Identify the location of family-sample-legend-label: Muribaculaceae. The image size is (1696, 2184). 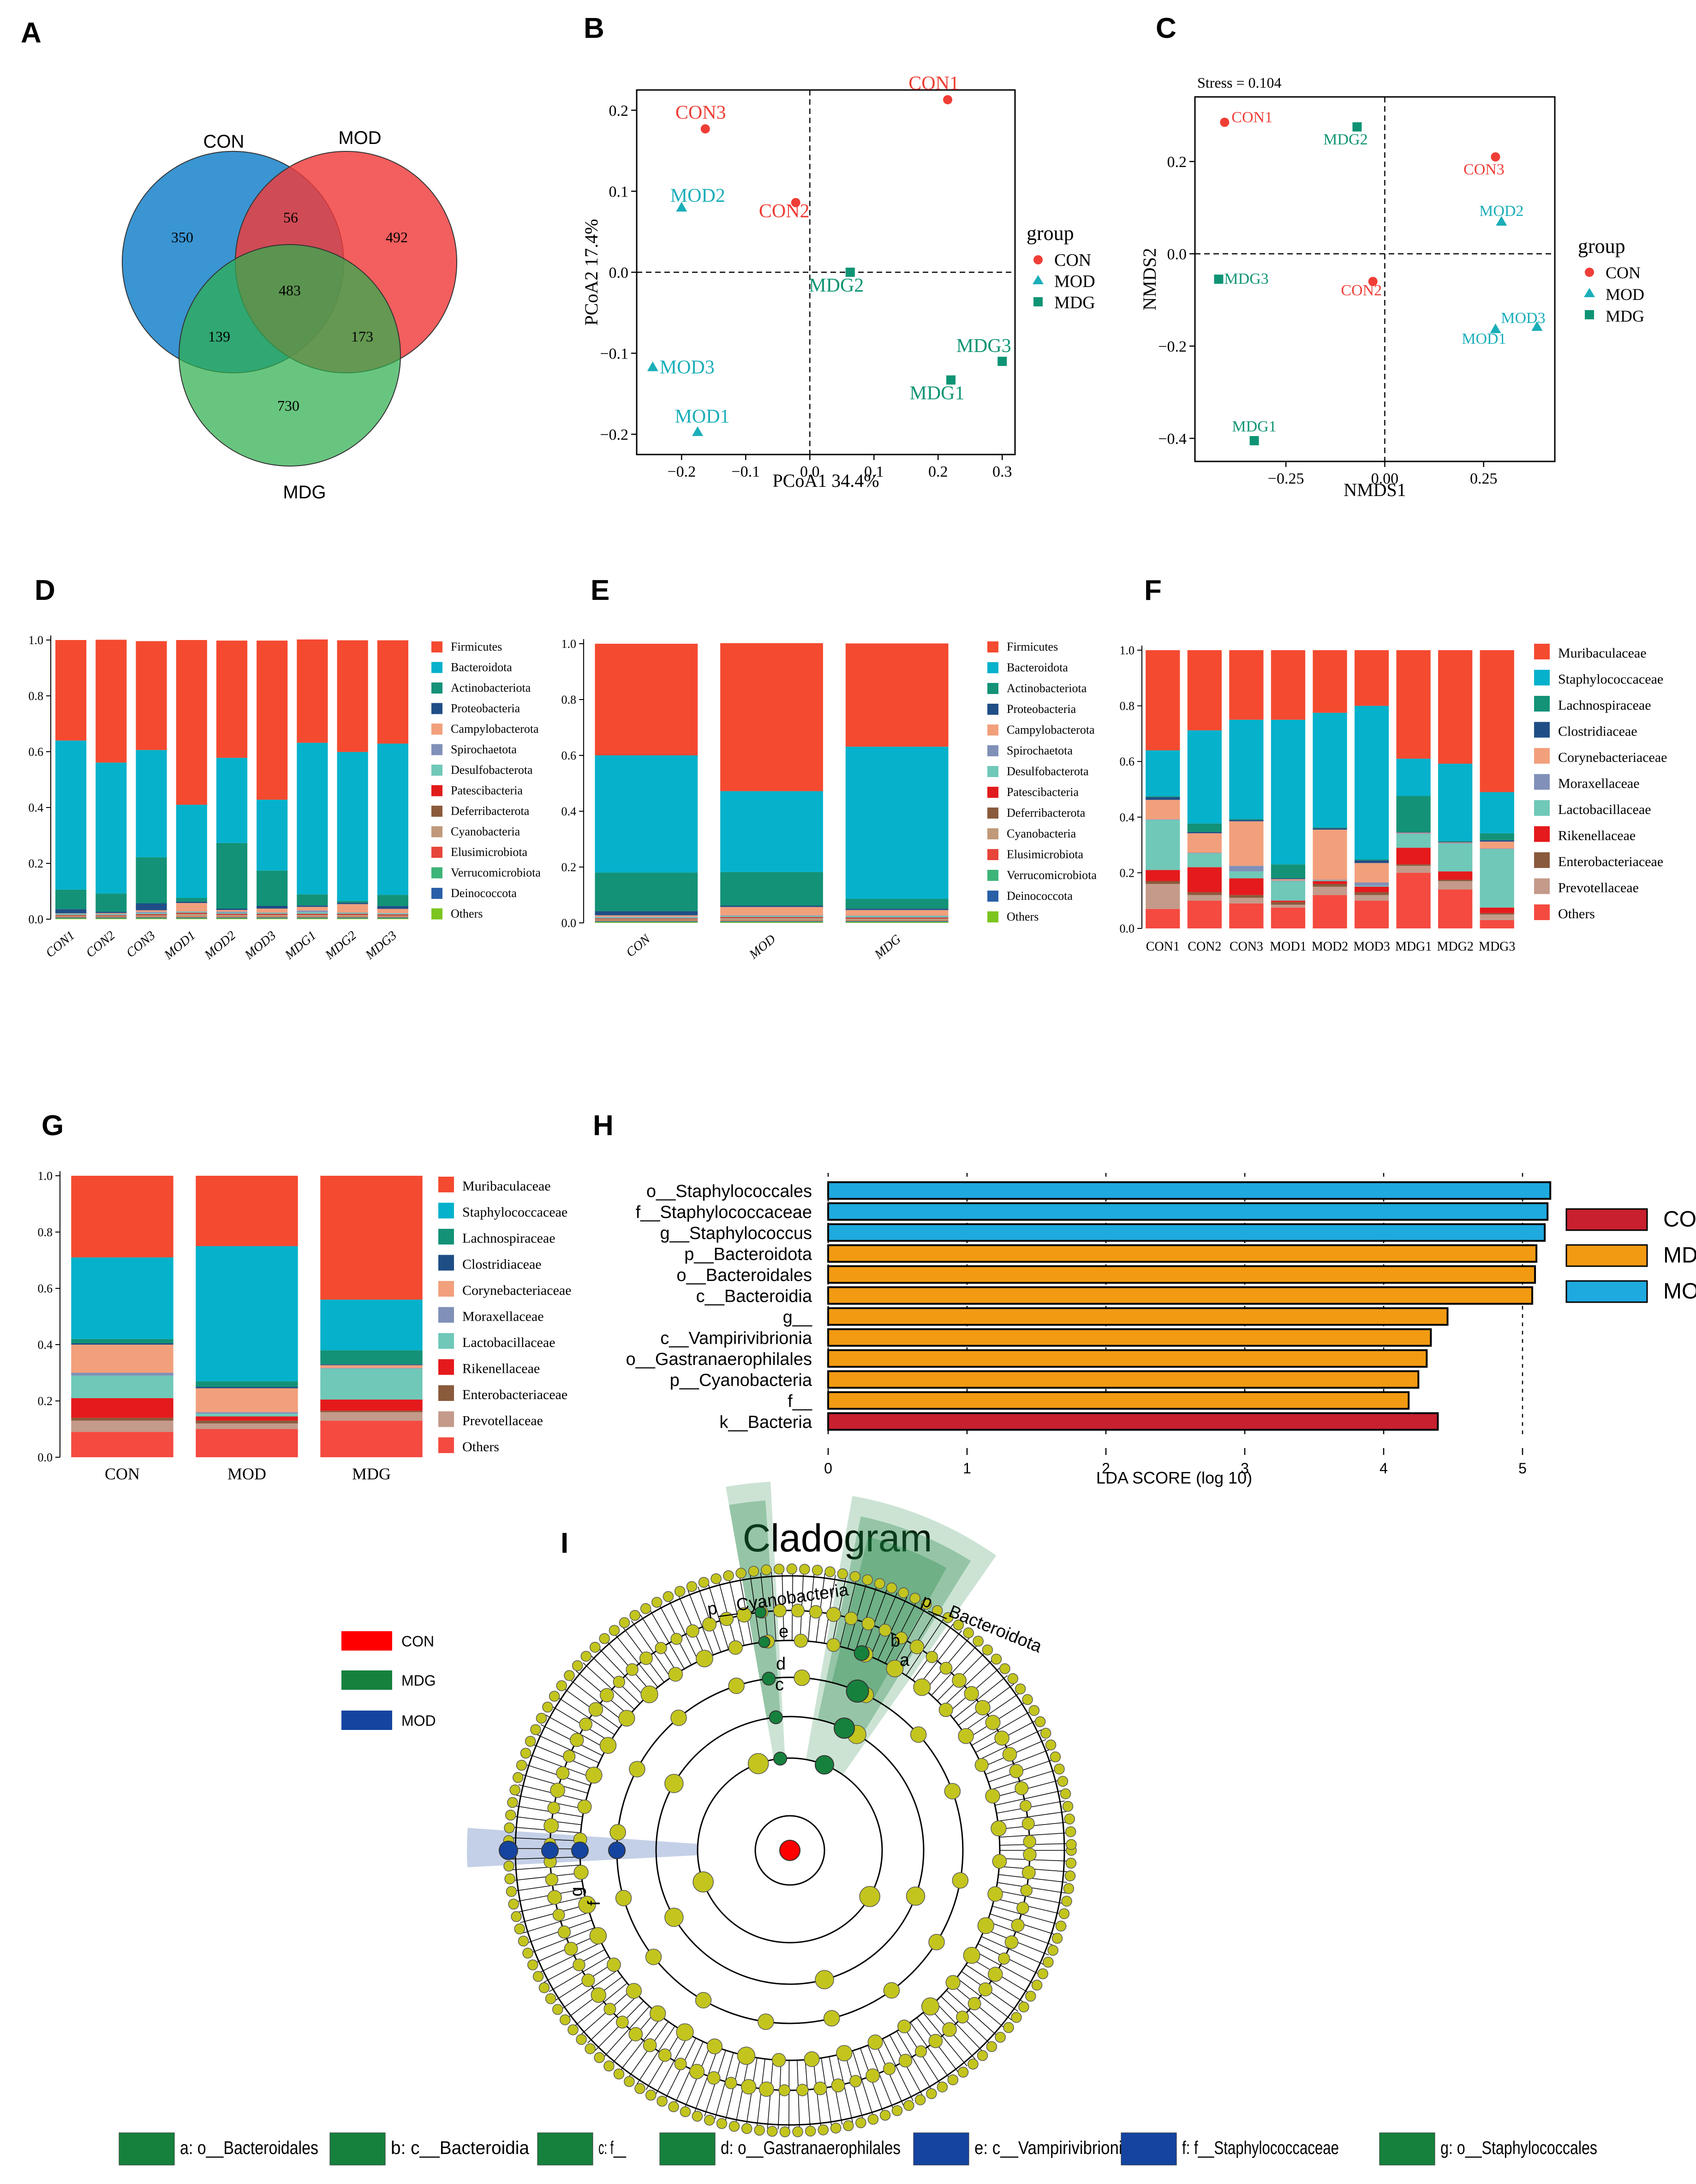
(1602, 653).